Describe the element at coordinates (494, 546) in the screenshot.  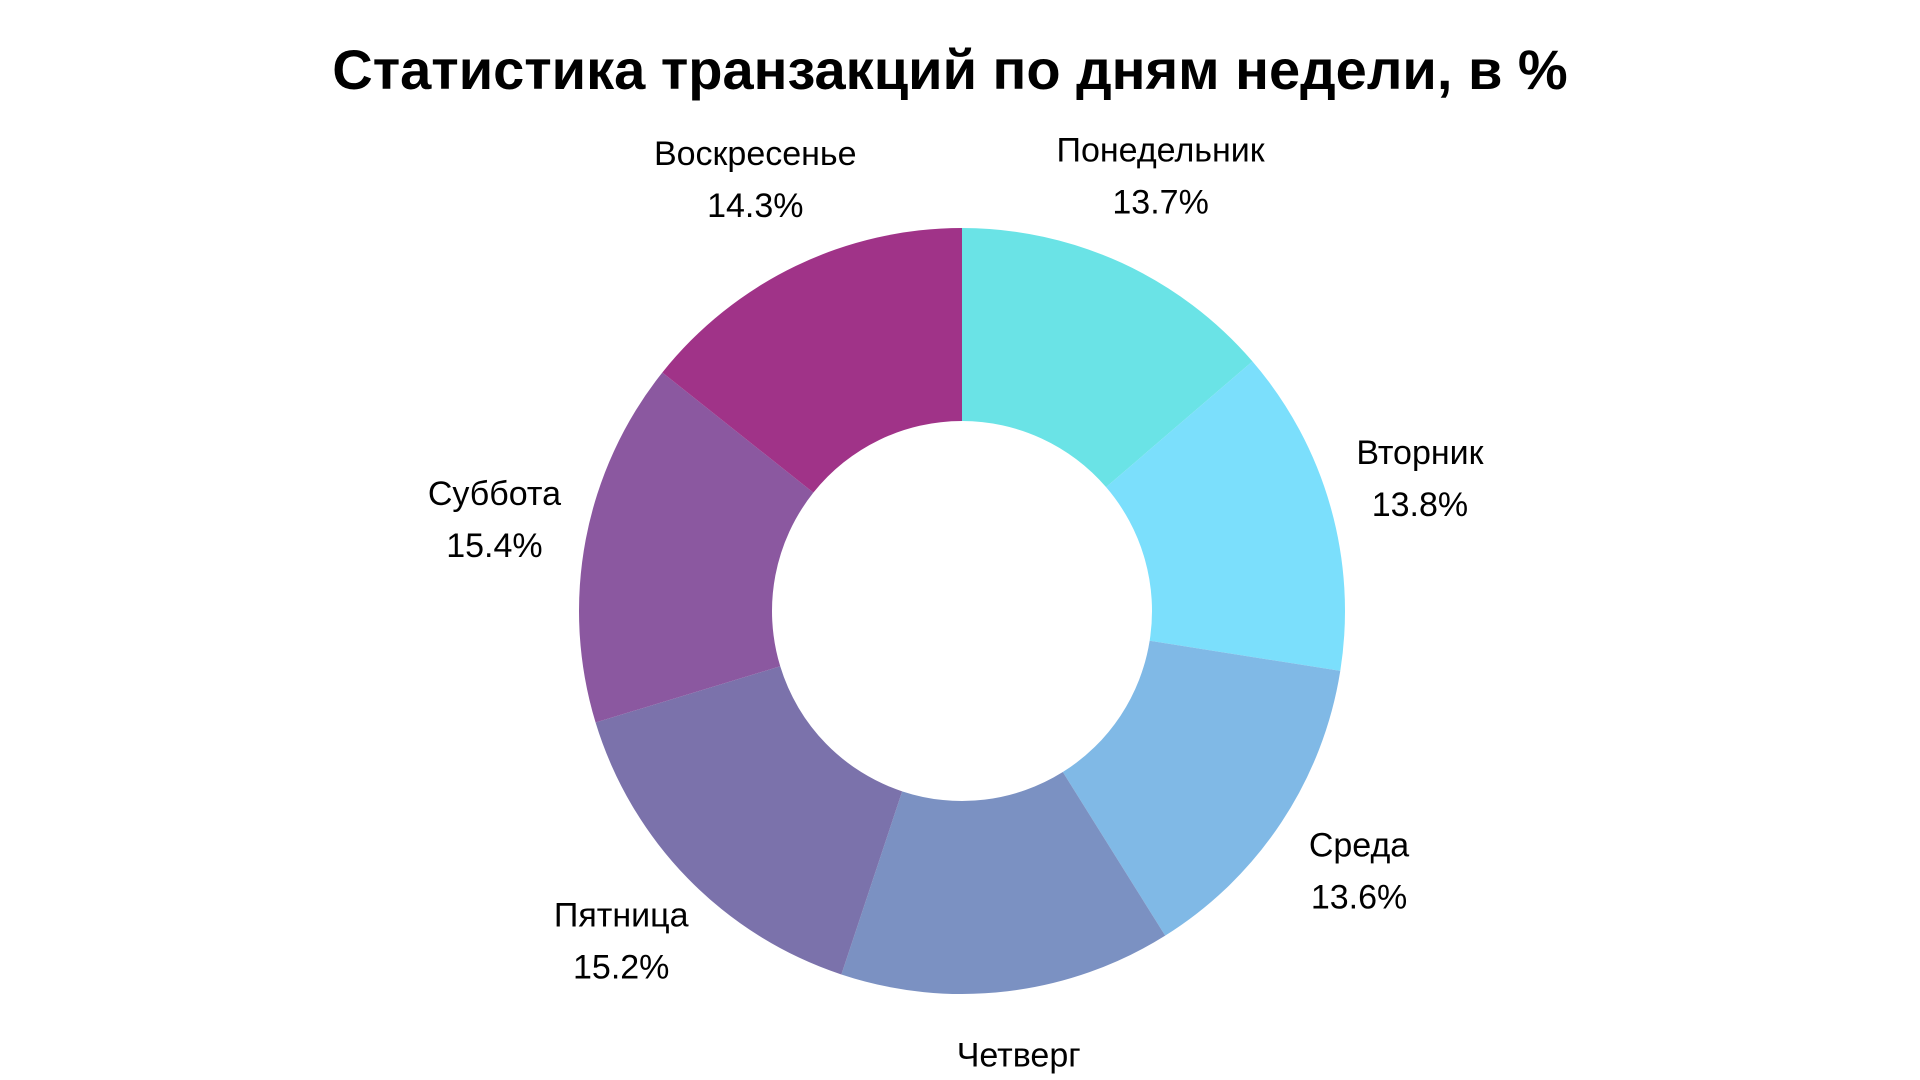
I see `value-label: 15.4%` at that location.